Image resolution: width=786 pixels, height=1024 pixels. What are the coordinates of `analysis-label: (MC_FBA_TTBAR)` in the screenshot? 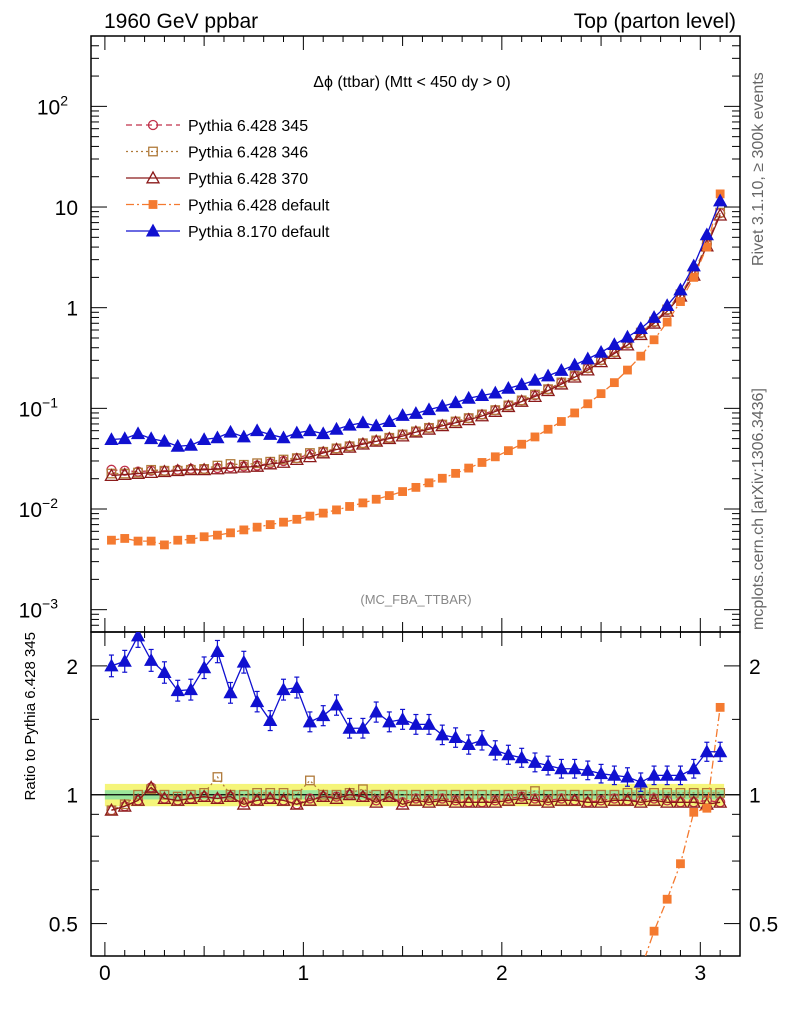 It's located at (415, 599).